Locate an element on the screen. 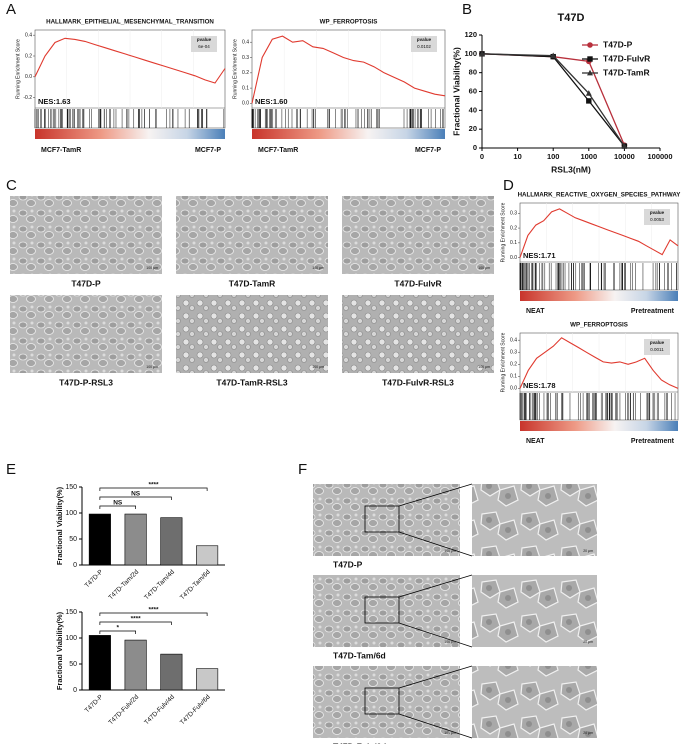 The width and height of the screenshot is (685, 744). micrograph-label: T47D-FulvR is located at coordinates (417, 283).